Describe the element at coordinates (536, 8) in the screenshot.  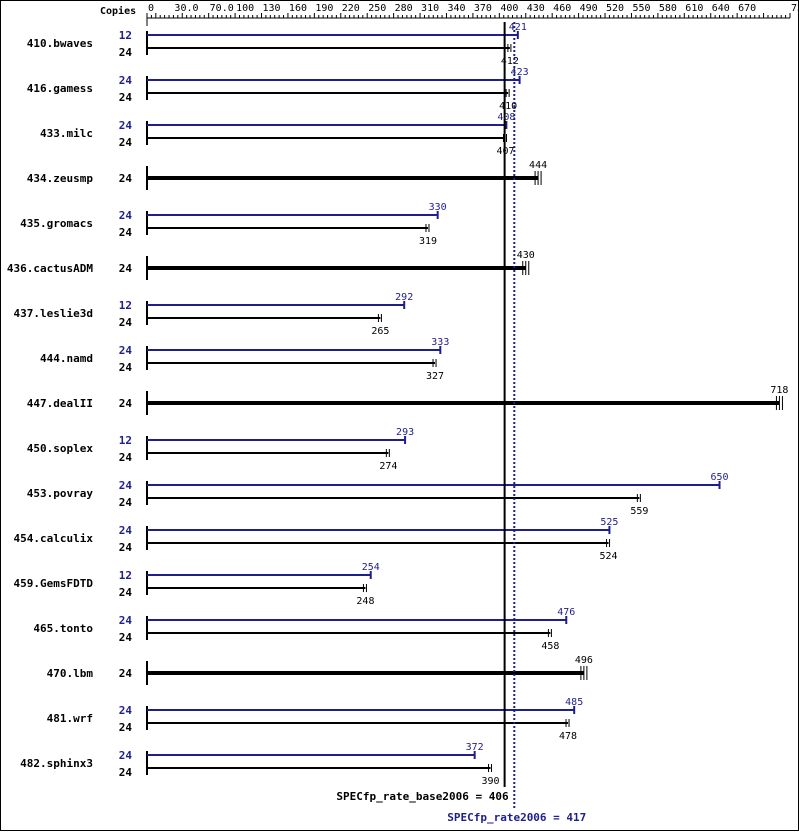
I see `axis-tick-label: 430` at that location.